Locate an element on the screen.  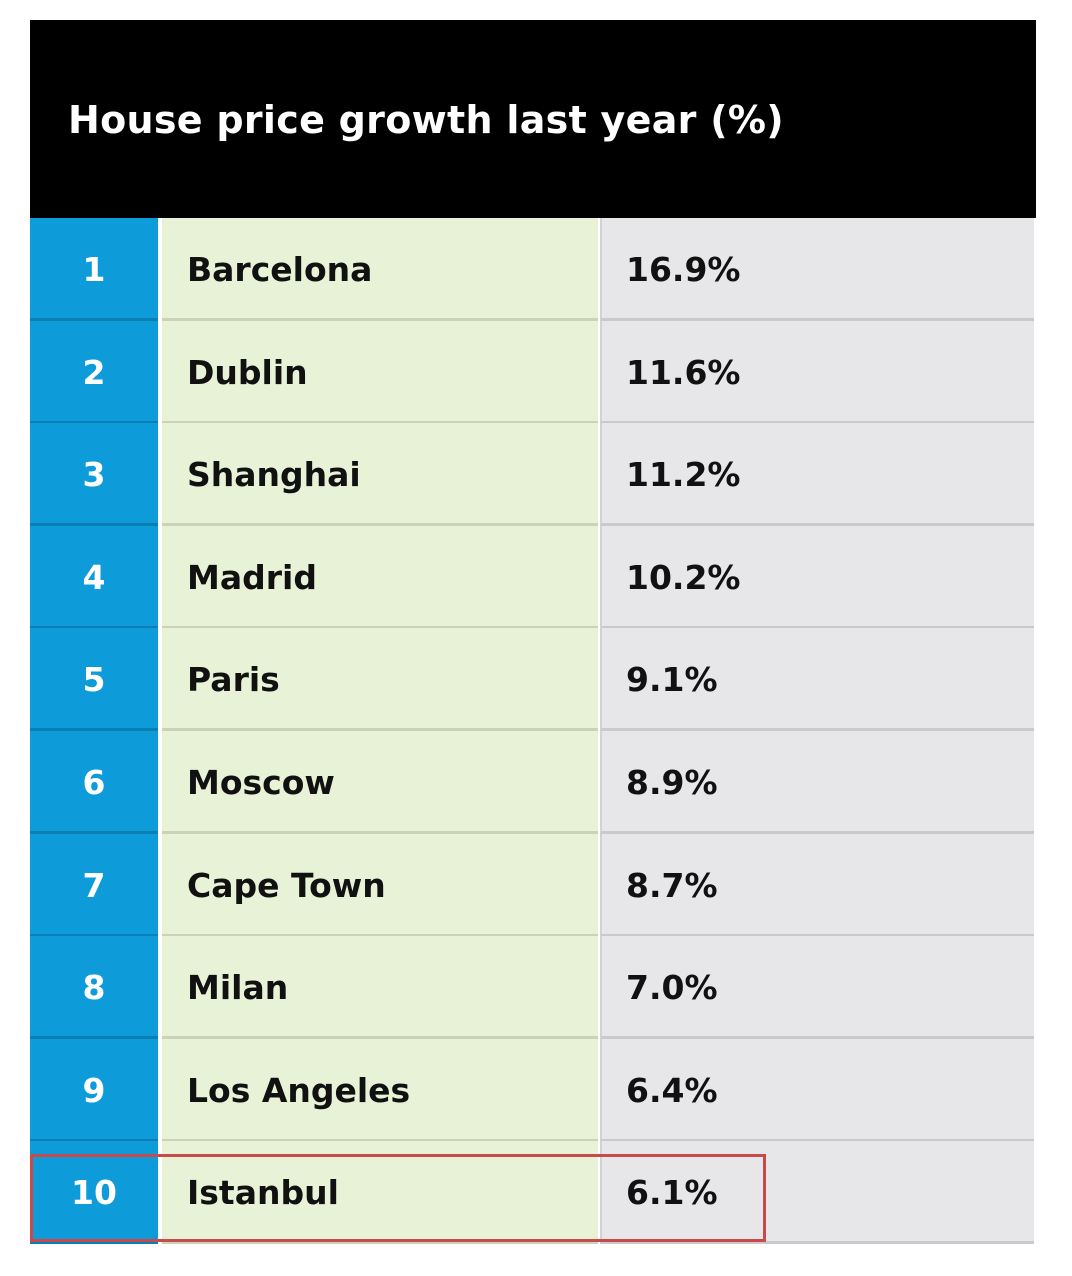
value-label: 10.2% is located at coordinates (683, 577).